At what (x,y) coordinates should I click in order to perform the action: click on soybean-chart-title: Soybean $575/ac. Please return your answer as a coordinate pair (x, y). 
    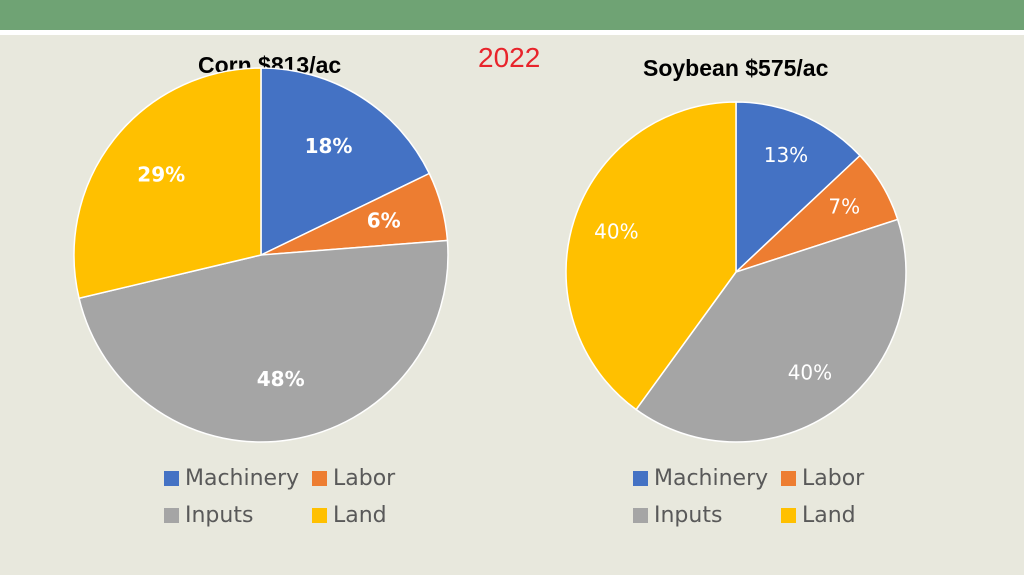
    Looking at the image, I should click on (736, 68).